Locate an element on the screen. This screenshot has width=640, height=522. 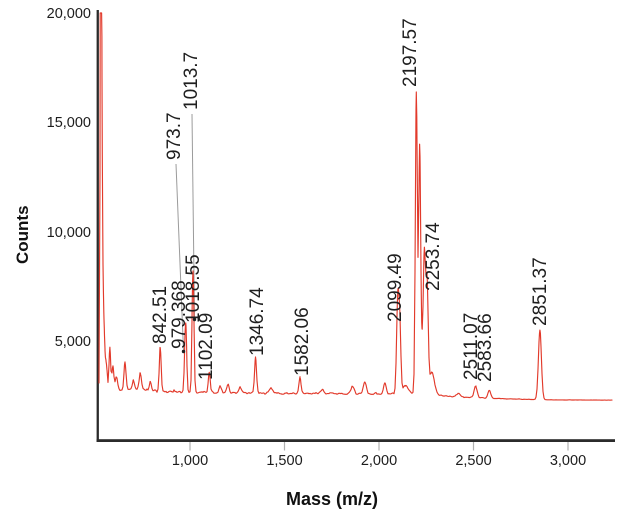
y-tick-label: 5,000 is located at coordinates (72, 341).